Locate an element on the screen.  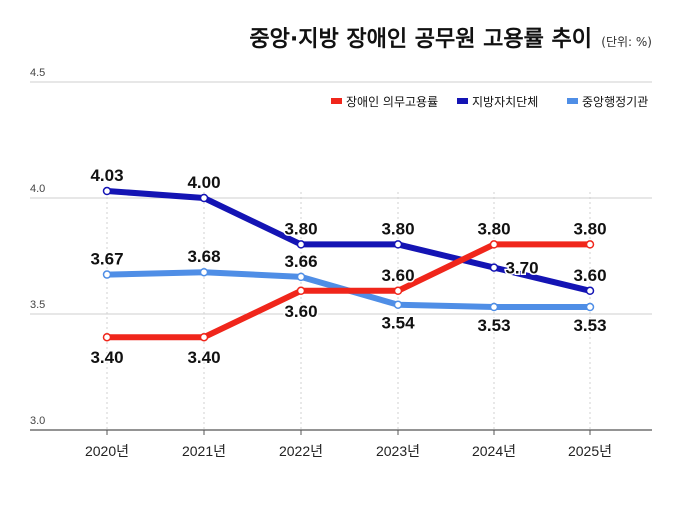
x-tick-label: 2023년 is located at coordinates (398, 451).